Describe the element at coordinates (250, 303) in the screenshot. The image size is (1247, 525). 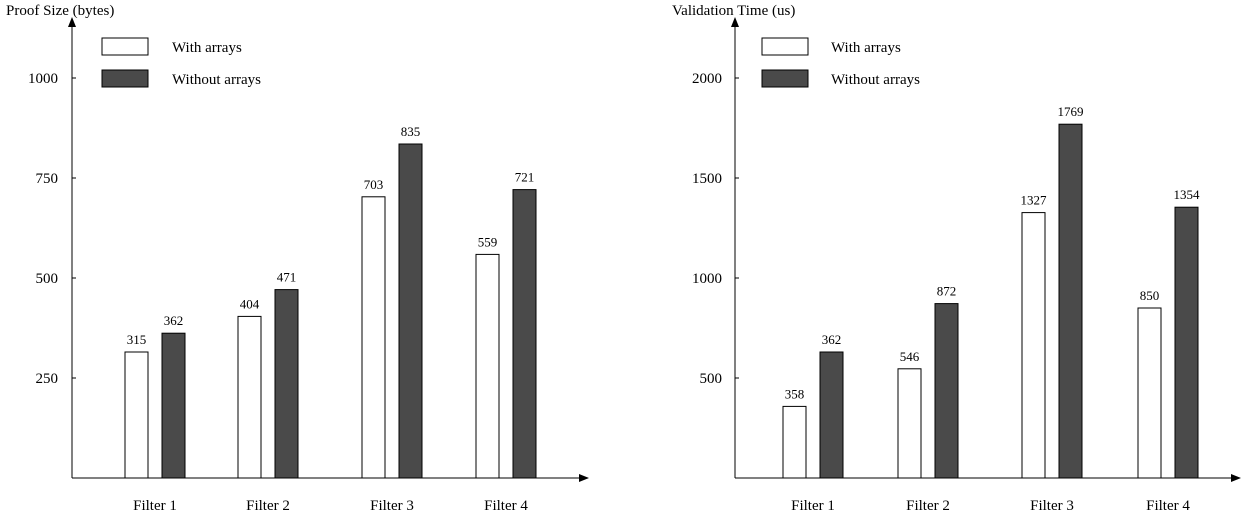
I see `data-label: 404` at that location.